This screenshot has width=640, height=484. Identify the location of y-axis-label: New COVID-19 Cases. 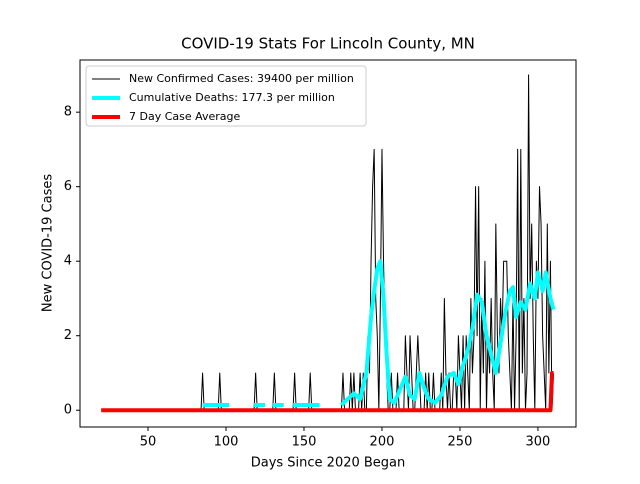
(48, 243).